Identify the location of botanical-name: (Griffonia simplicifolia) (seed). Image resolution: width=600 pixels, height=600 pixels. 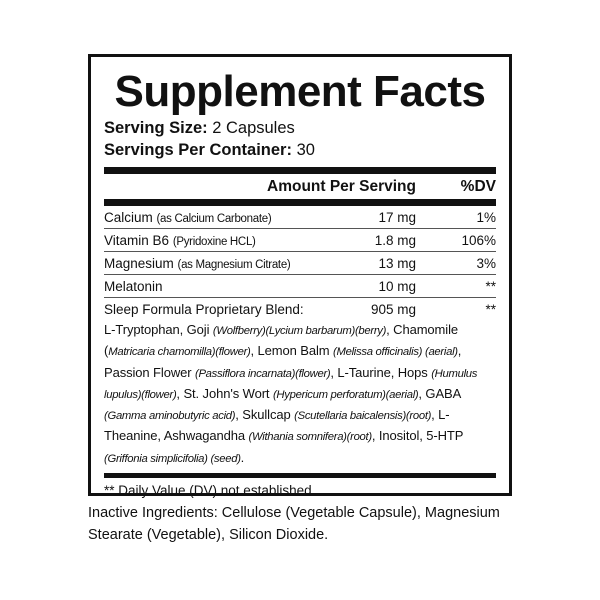
(172, 458).